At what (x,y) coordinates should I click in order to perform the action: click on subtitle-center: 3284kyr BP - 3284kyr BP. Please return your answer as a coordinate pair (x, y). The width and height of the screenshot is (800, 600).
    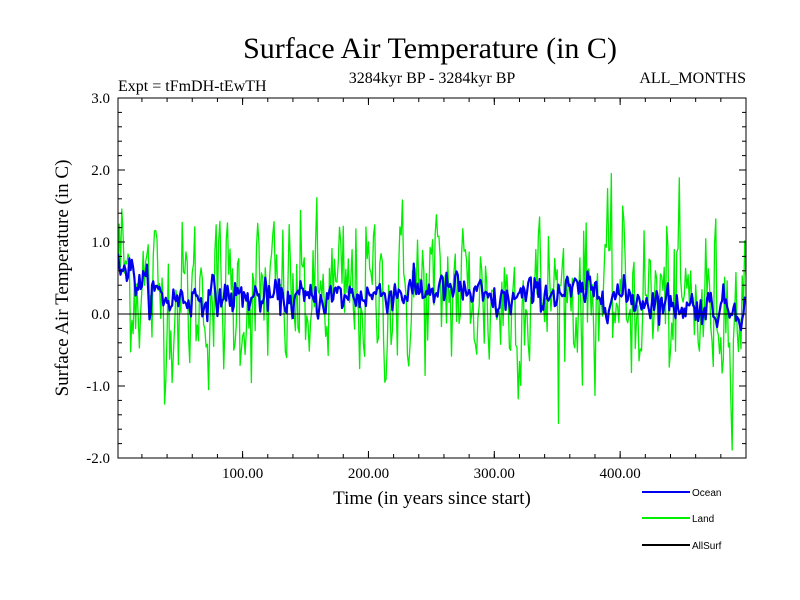
    Looking at the image, I should click on (432, 78).